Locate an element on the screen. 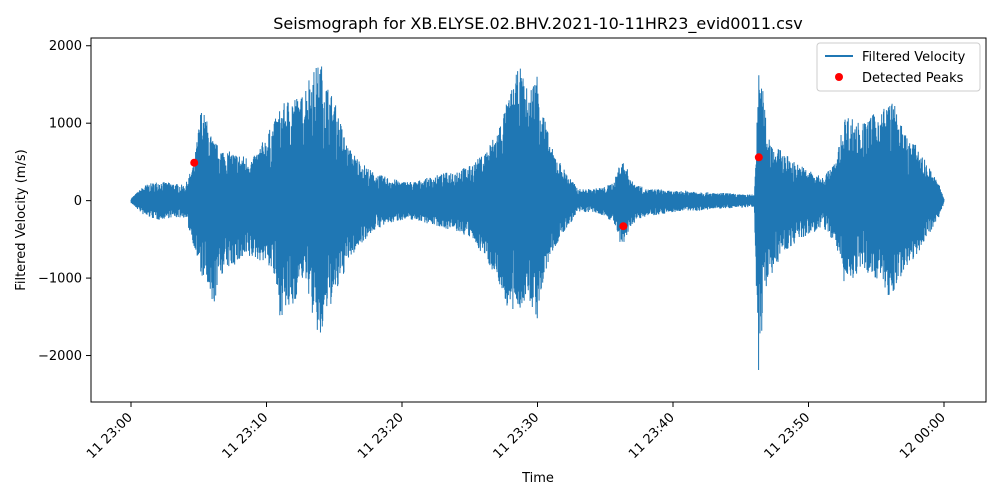 The image size is (1000, 504). legend-marker-swatch is located at coordinates (839, 77).